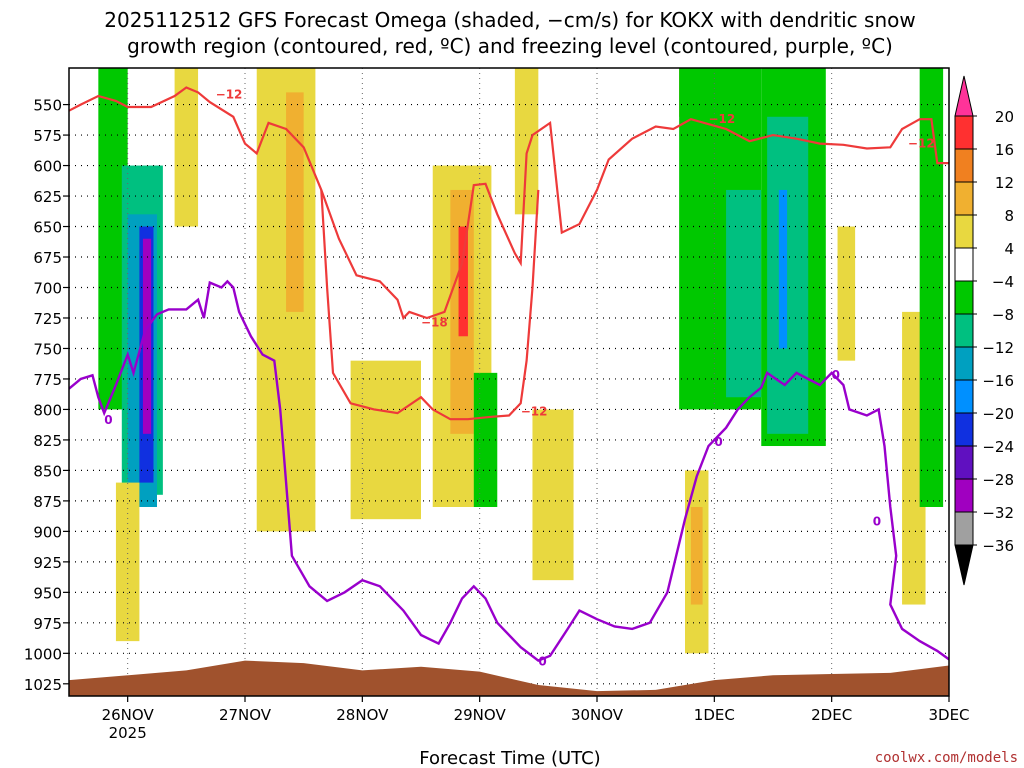  I want to click on colorbar-label-3: 8, so click(1009, 216).